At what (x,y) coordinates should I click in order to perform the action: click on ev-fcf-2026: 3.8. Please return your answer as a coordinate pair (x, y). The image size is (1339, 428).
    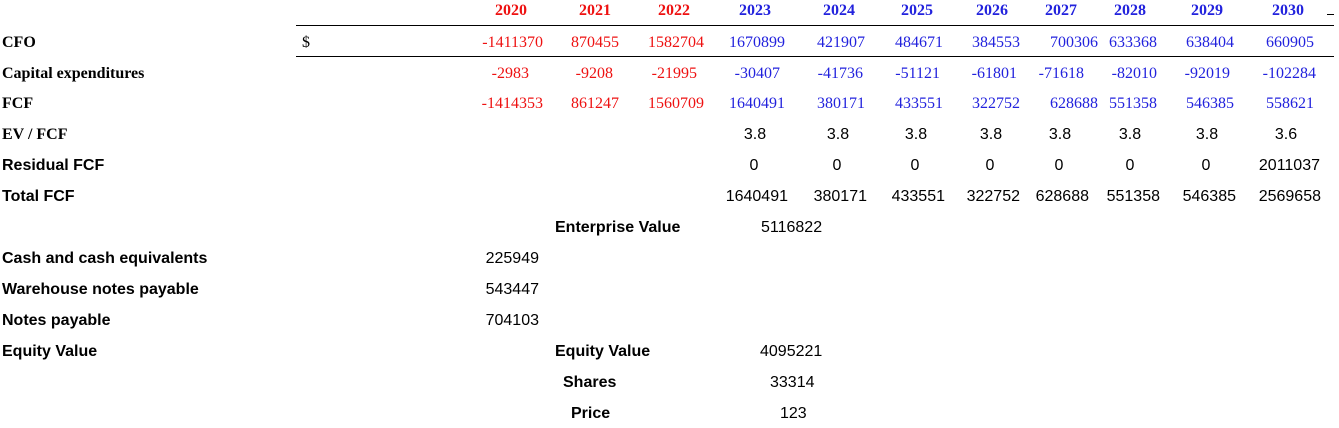
    Looking at the image, I should click on (991, 134).